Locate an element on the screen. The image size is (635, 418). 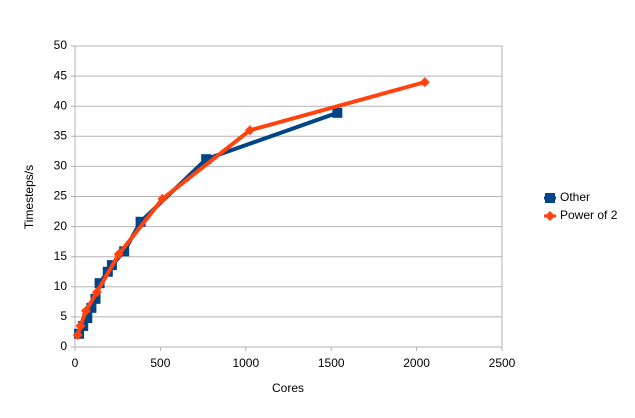
x-axis-title: Cores is located at coordinates (288, 388).